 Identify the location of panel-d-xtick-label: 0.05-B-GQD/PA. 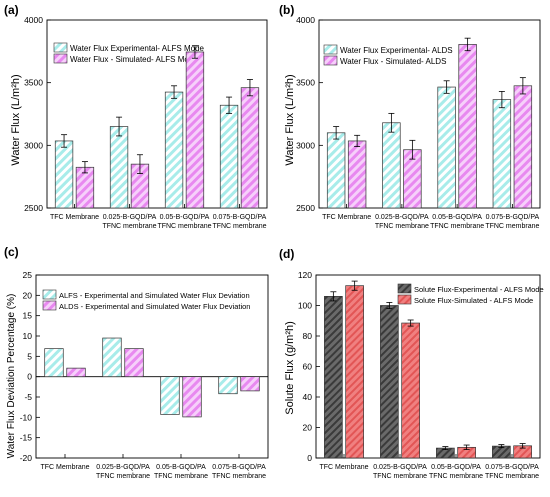
(456, 467).